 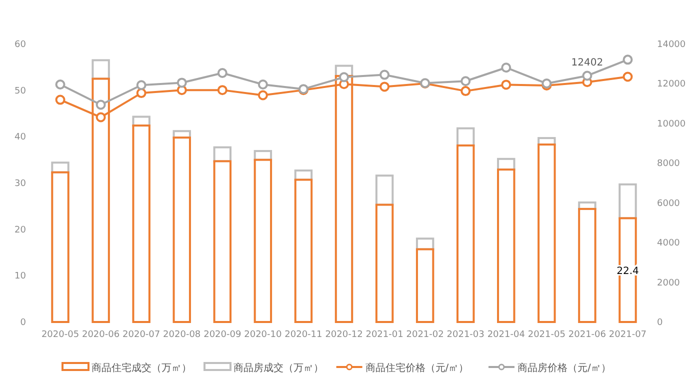 I want to click on x-tick-label: 2020-10, so click(x=263, y=335).